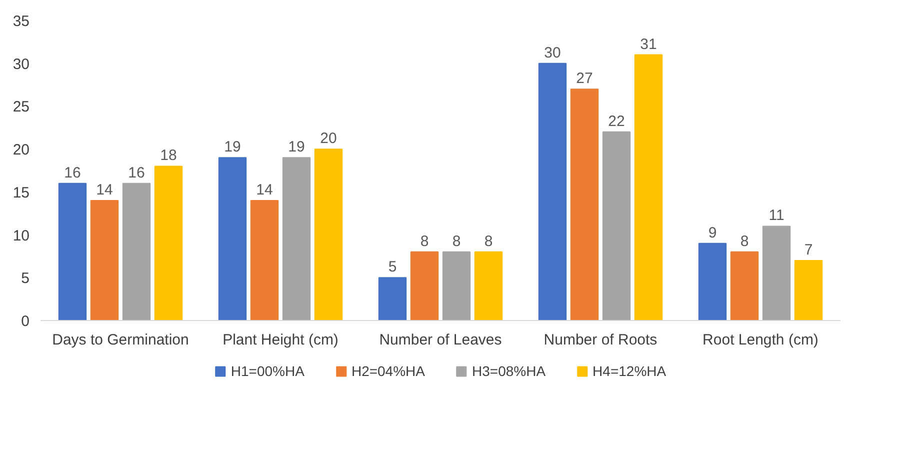 The width and height of the screenshot is (903, 454). Describe the element at coordinates (120, 340) in the screenshot. I see `x-tick-label: Days to Germination` at that location.